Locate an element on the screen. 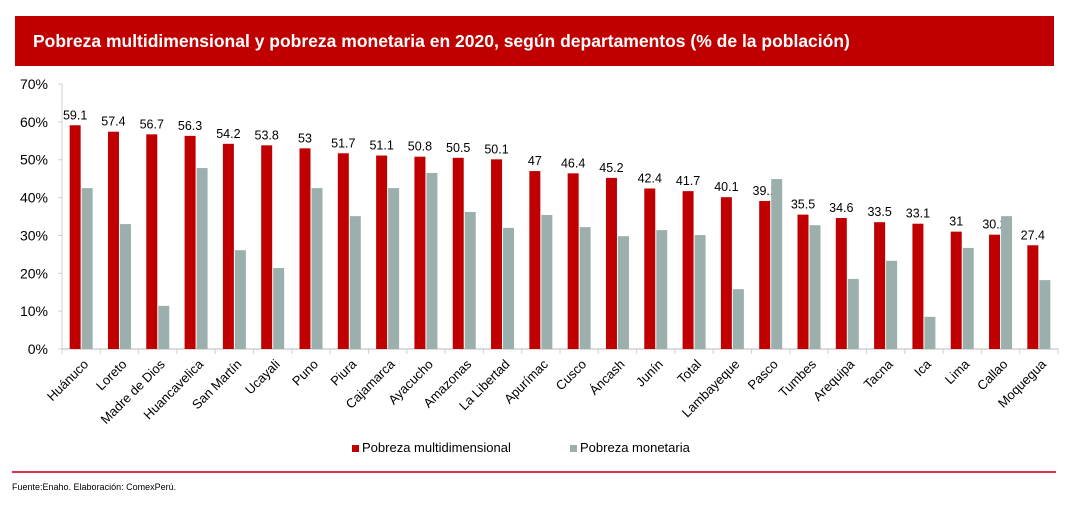 This screenshot has width=1068, height=505. legend-swatch-multidimensional is located at coordinates (355, 449).